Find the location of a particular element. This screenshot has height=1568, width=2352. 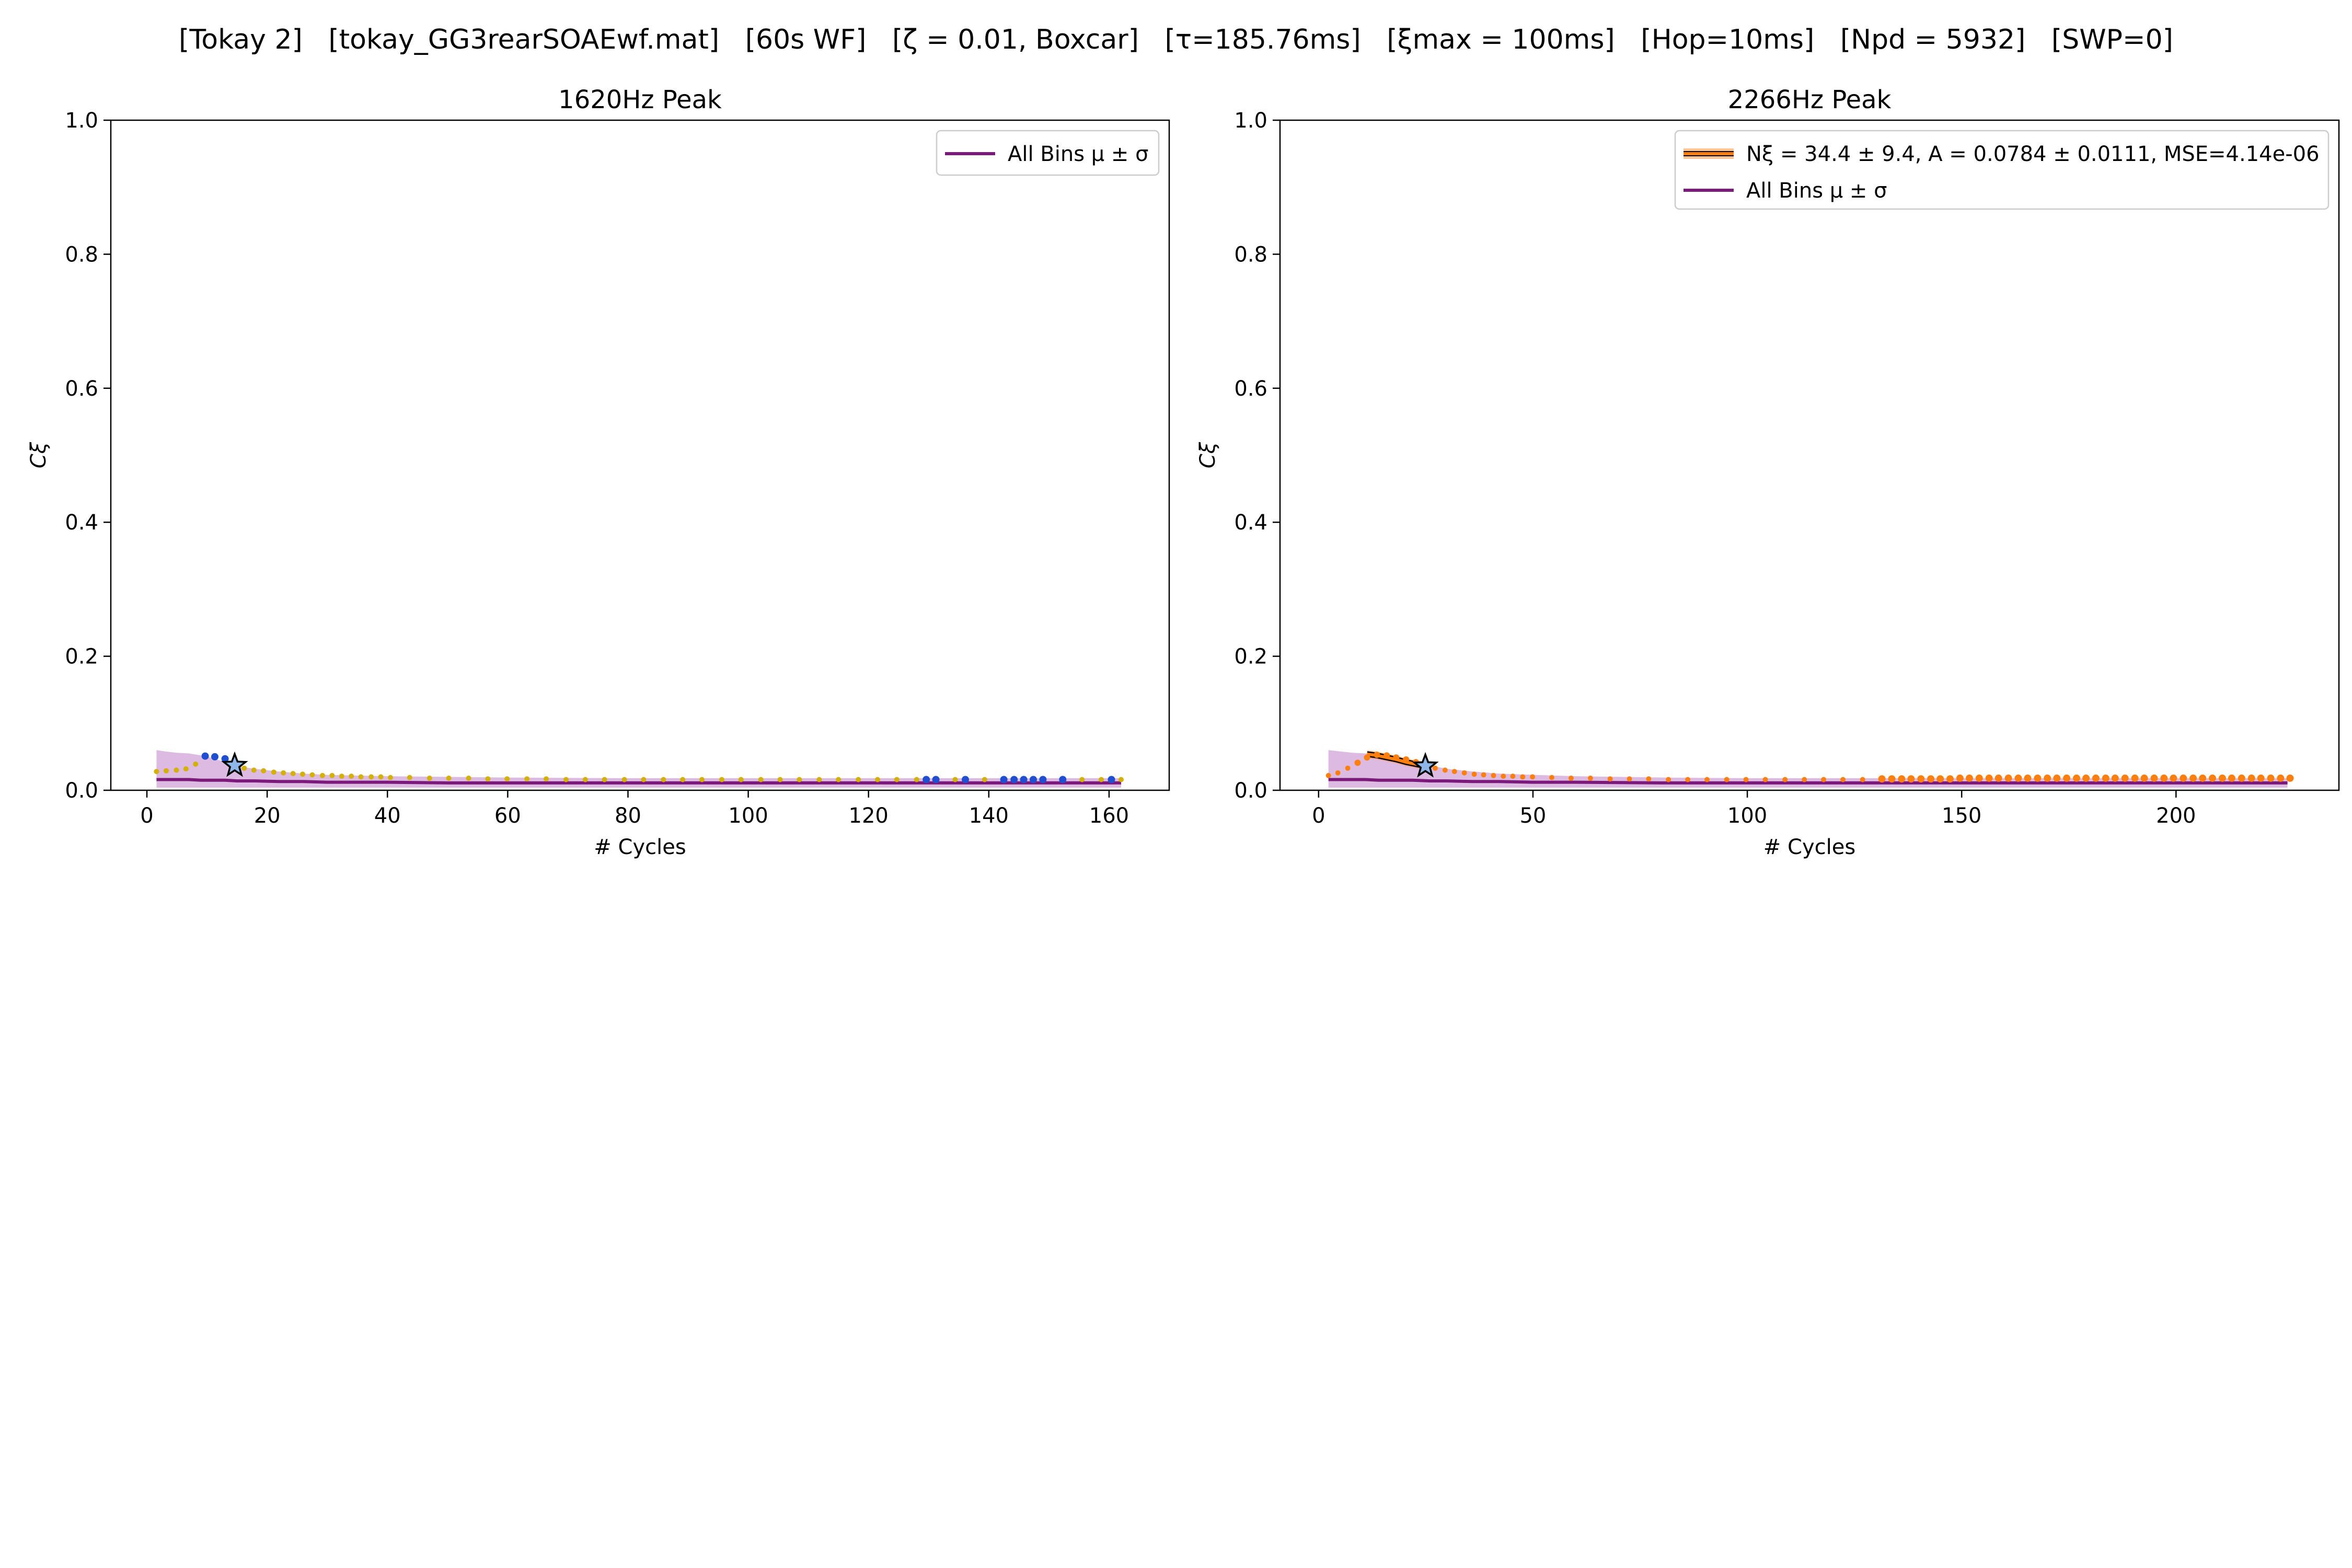

x-tick-label: 40 is located at coordinates (387, 816).